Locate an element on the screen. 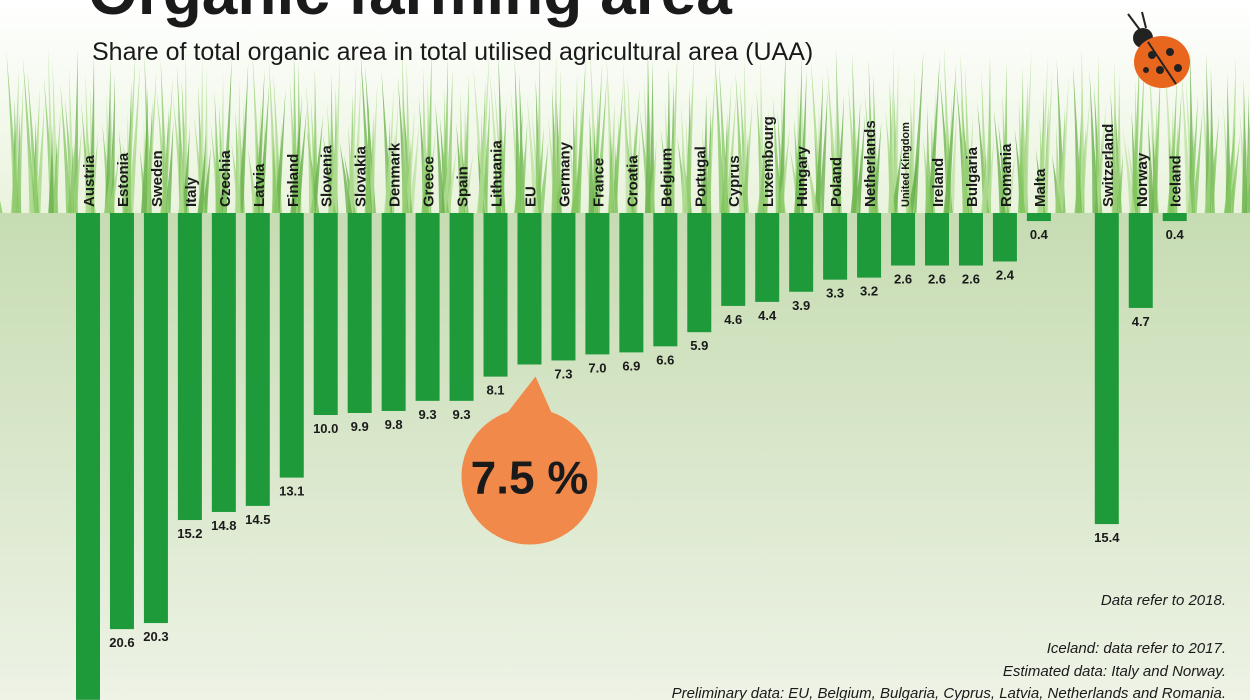 This screenshot has height=700, width=1250. value-label: 20.6 is located at coordinates (121, 642).